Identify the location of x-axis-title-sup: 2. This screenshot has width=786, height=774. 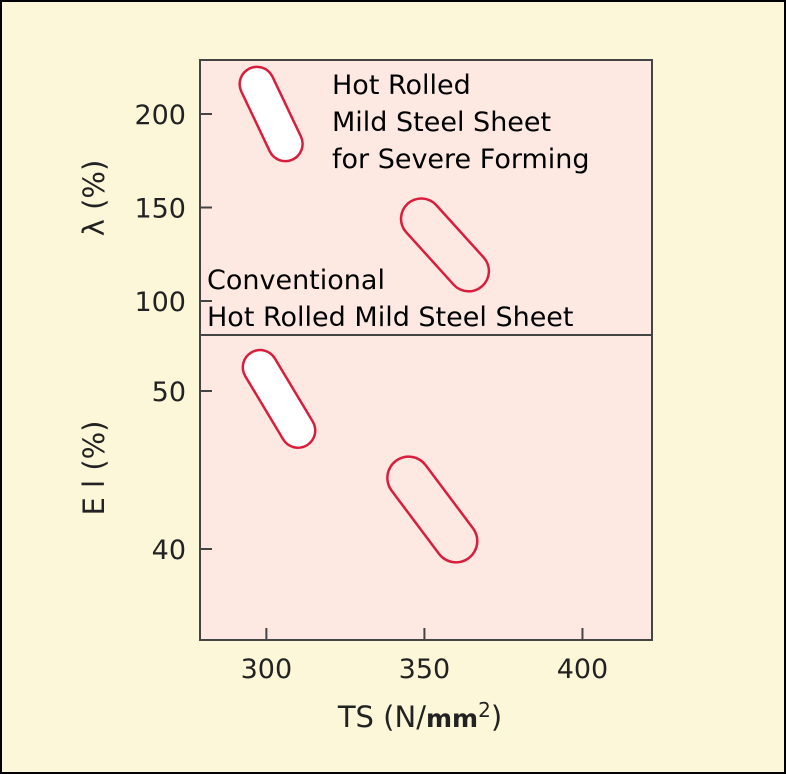
(484, 710).